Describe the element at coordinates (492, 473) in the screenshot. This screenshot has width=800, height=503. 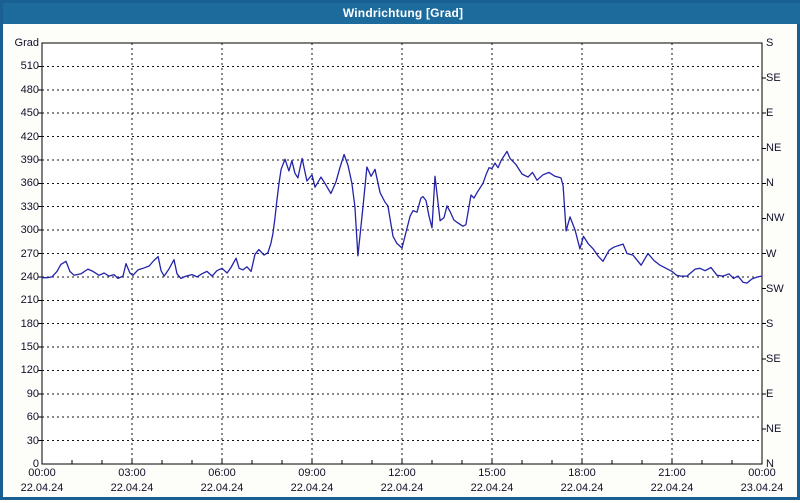
I see `x-axis-time-label: 15:00` at that location.